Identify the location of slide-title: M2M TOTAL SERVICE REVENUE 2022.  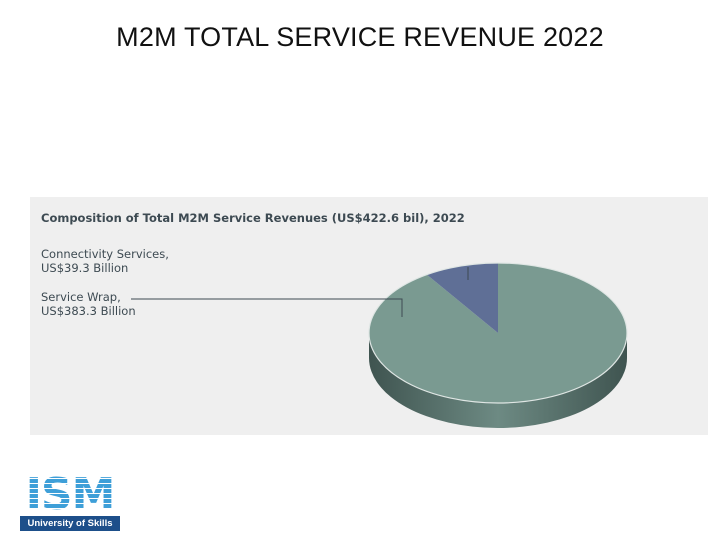
(360, 37).